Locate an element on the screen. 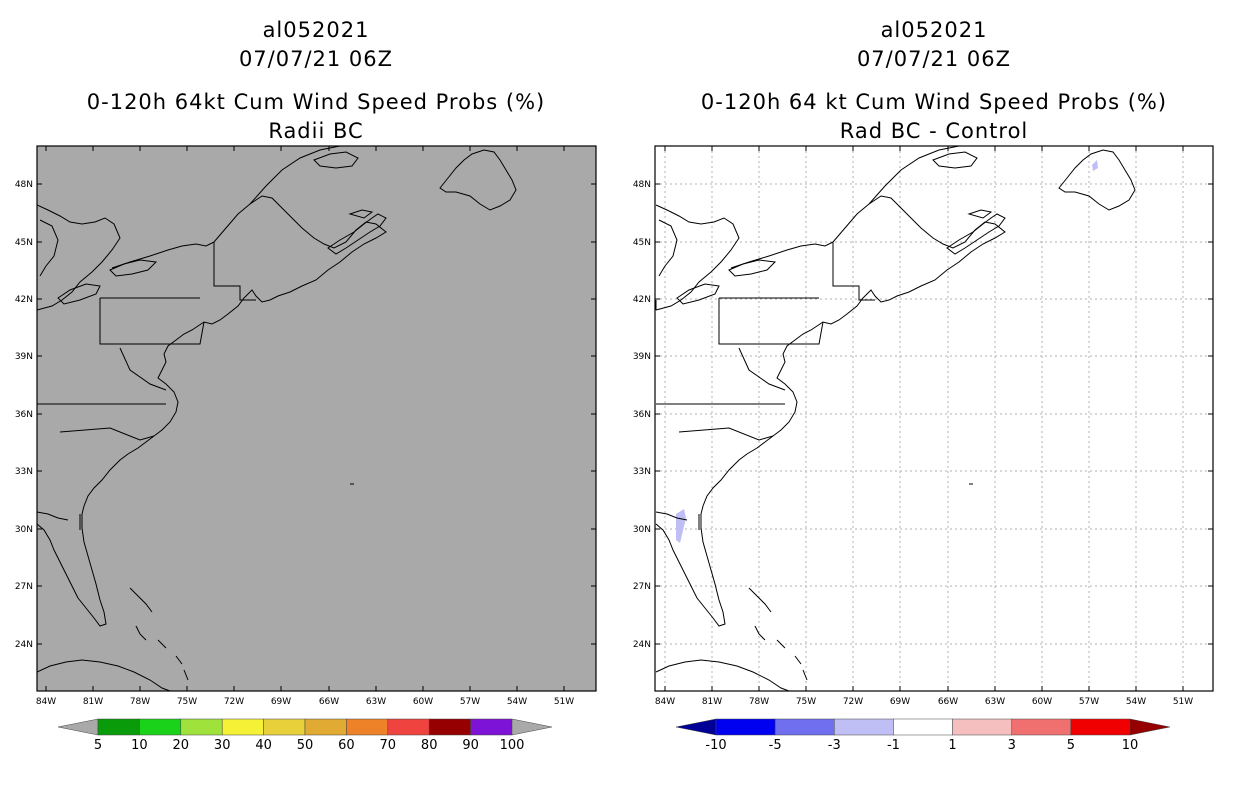 This screenshot has width=1236, height=800. lon-label: 78W is located at coordinates (140, 702).